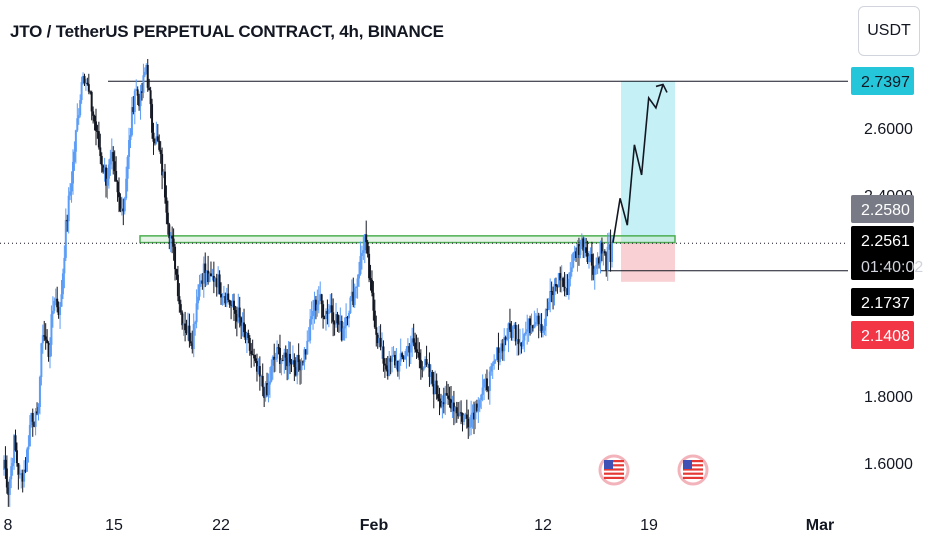  I want to click on time-axis: 8 15 22 Feb 12 19 Mar, so click(419, 525).